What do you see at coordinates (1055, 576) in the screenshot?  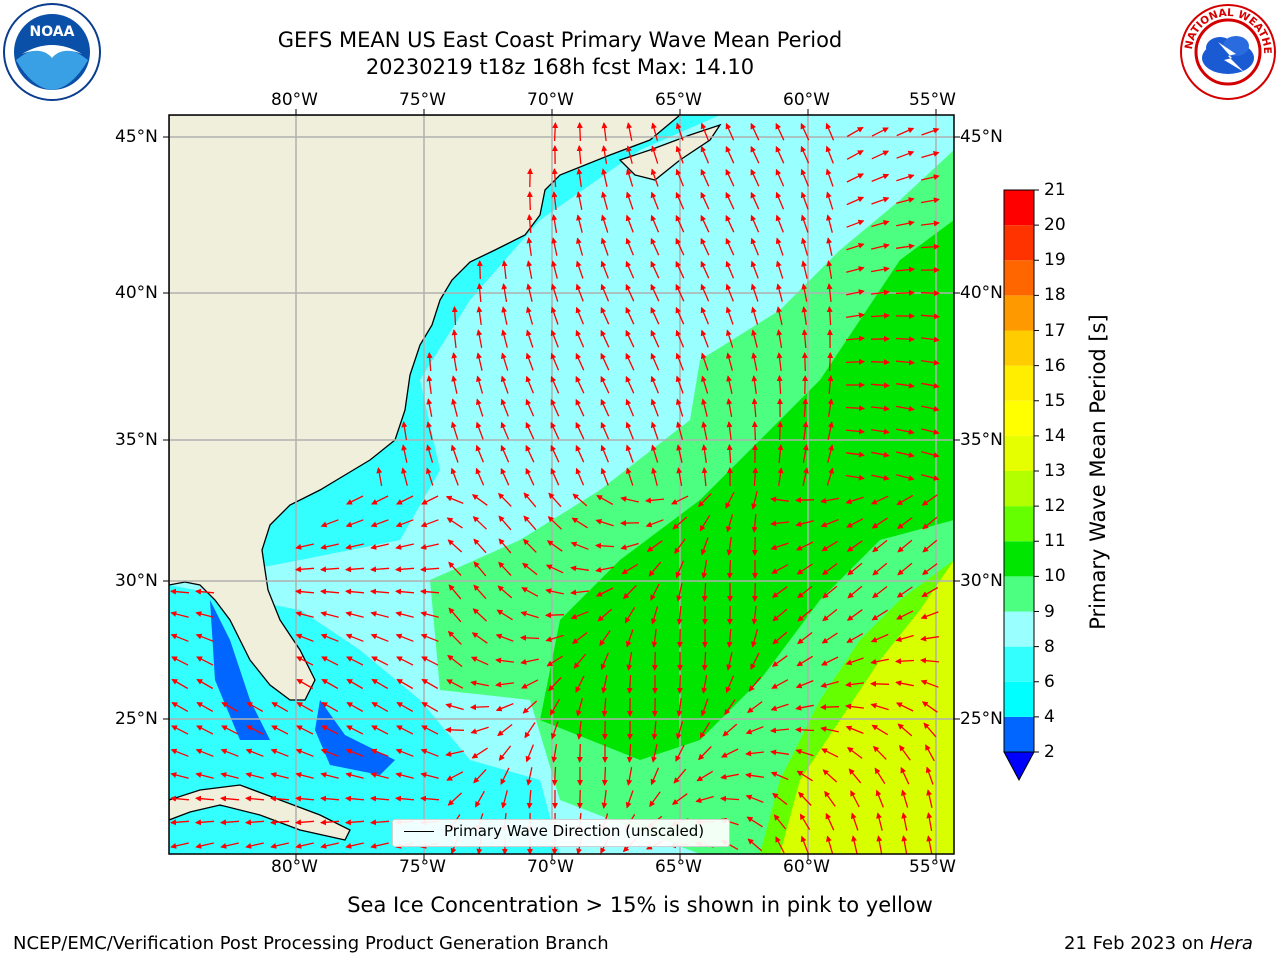 I see `colorbar-tick-label: 10` at bounding box center [1055, 576].